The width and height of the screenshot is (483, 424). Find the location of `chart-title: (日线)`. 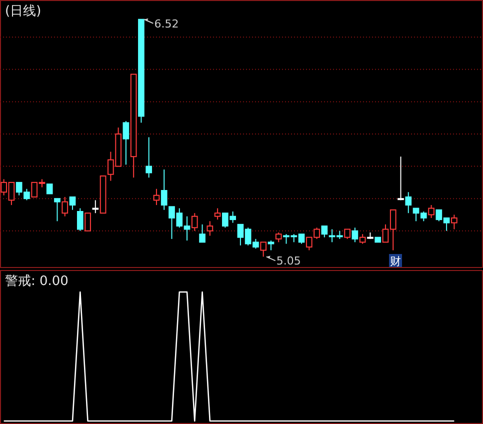

chart-title: (日线) is located at coordinates (23, 11).